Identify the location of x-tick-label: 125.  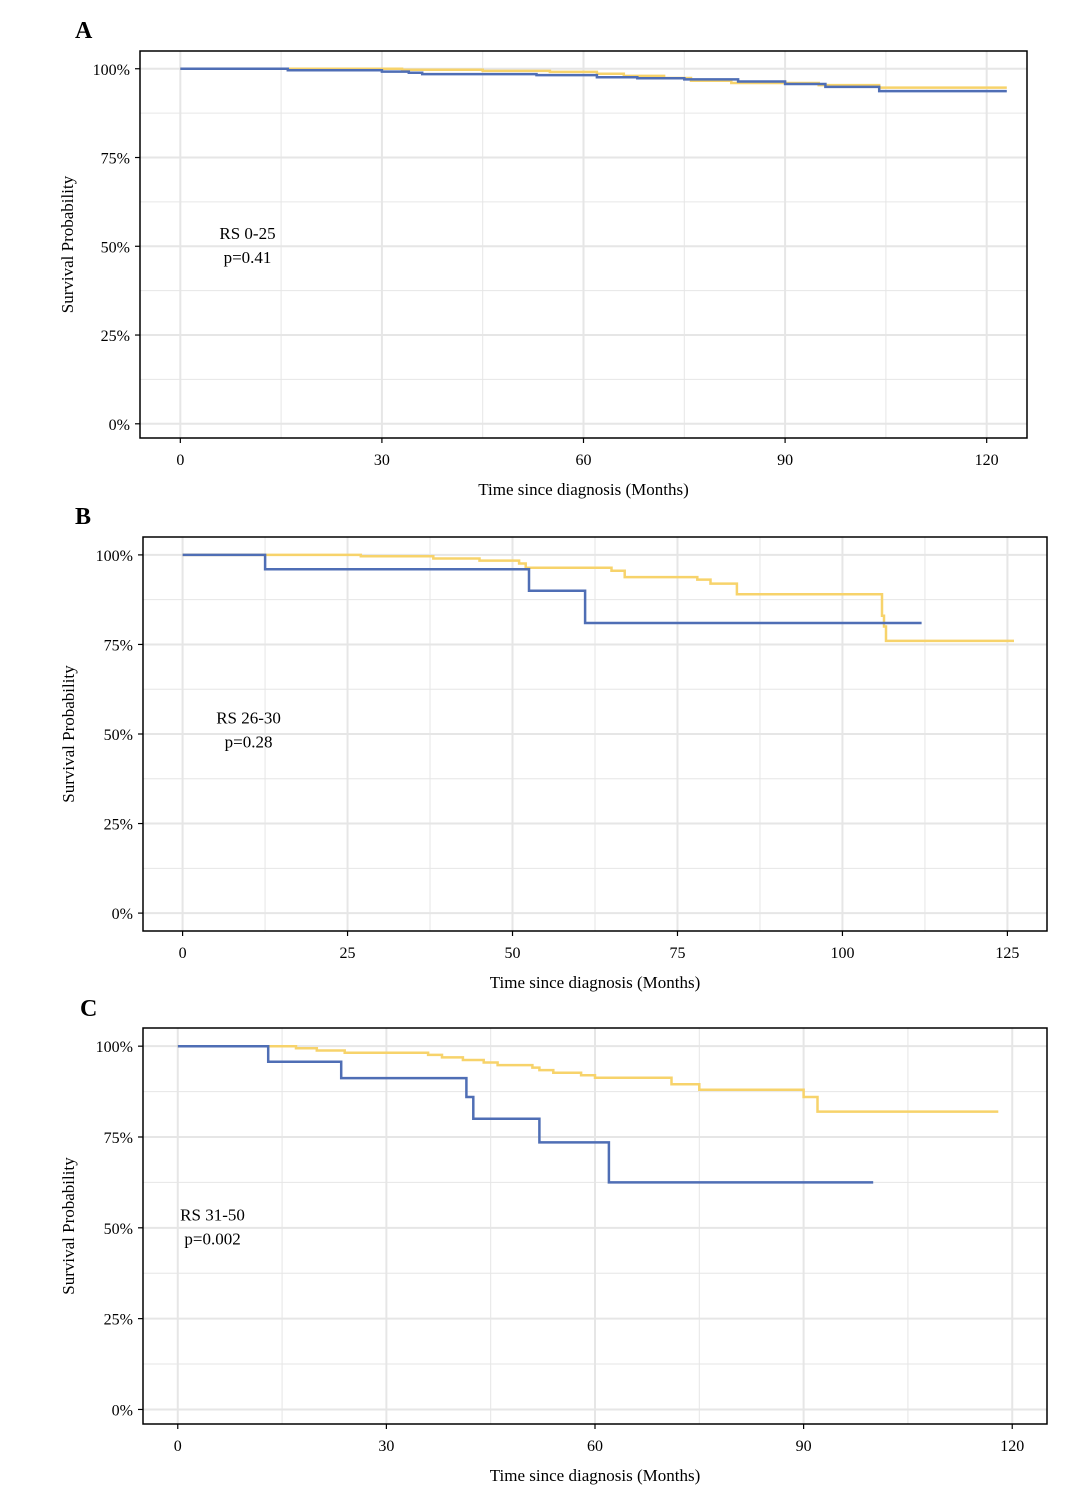
(1007, 953).